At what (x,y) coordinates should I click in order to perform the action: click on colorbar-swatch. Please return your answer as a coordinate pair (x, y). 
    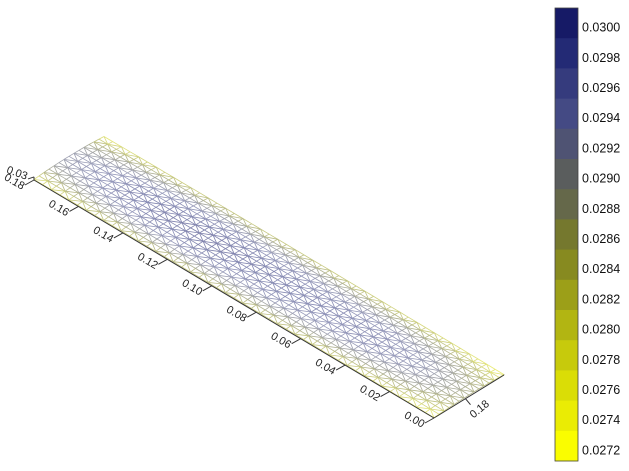
    Looking at the image, I should click on (566, 325).